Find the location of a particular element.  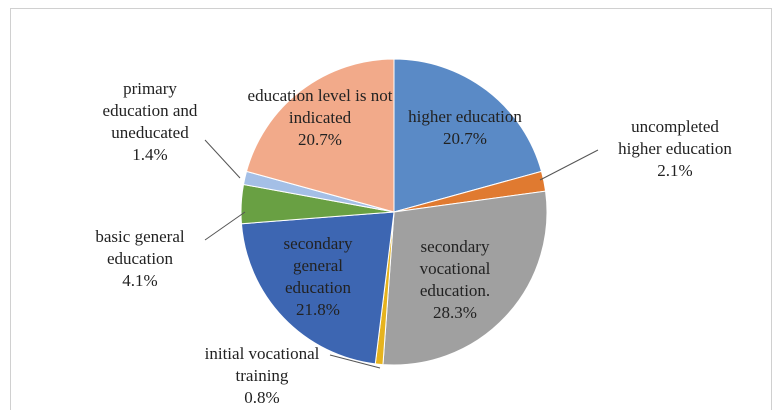

slice-label: basic general education 4.1% is located at coordinates (140, 259).